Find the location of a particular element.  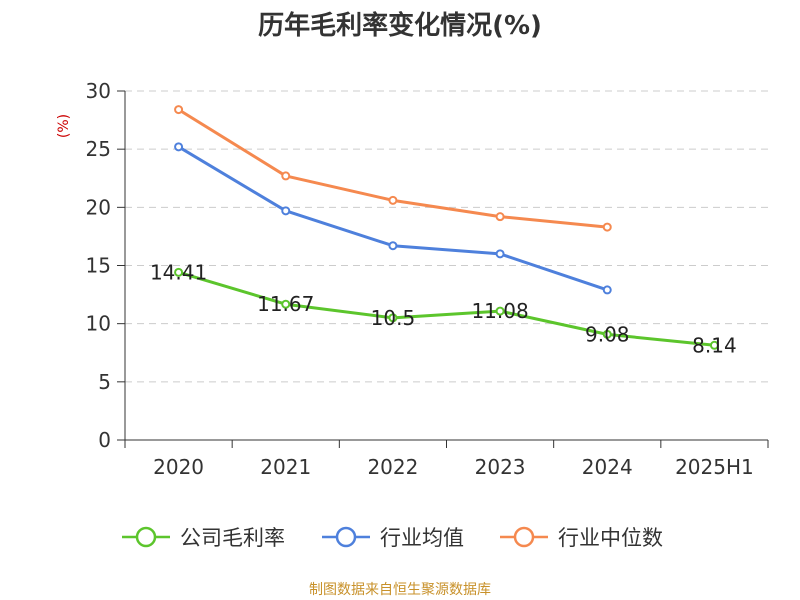

x-tick-label: 2025H1 is located at coordinates (714, 467).